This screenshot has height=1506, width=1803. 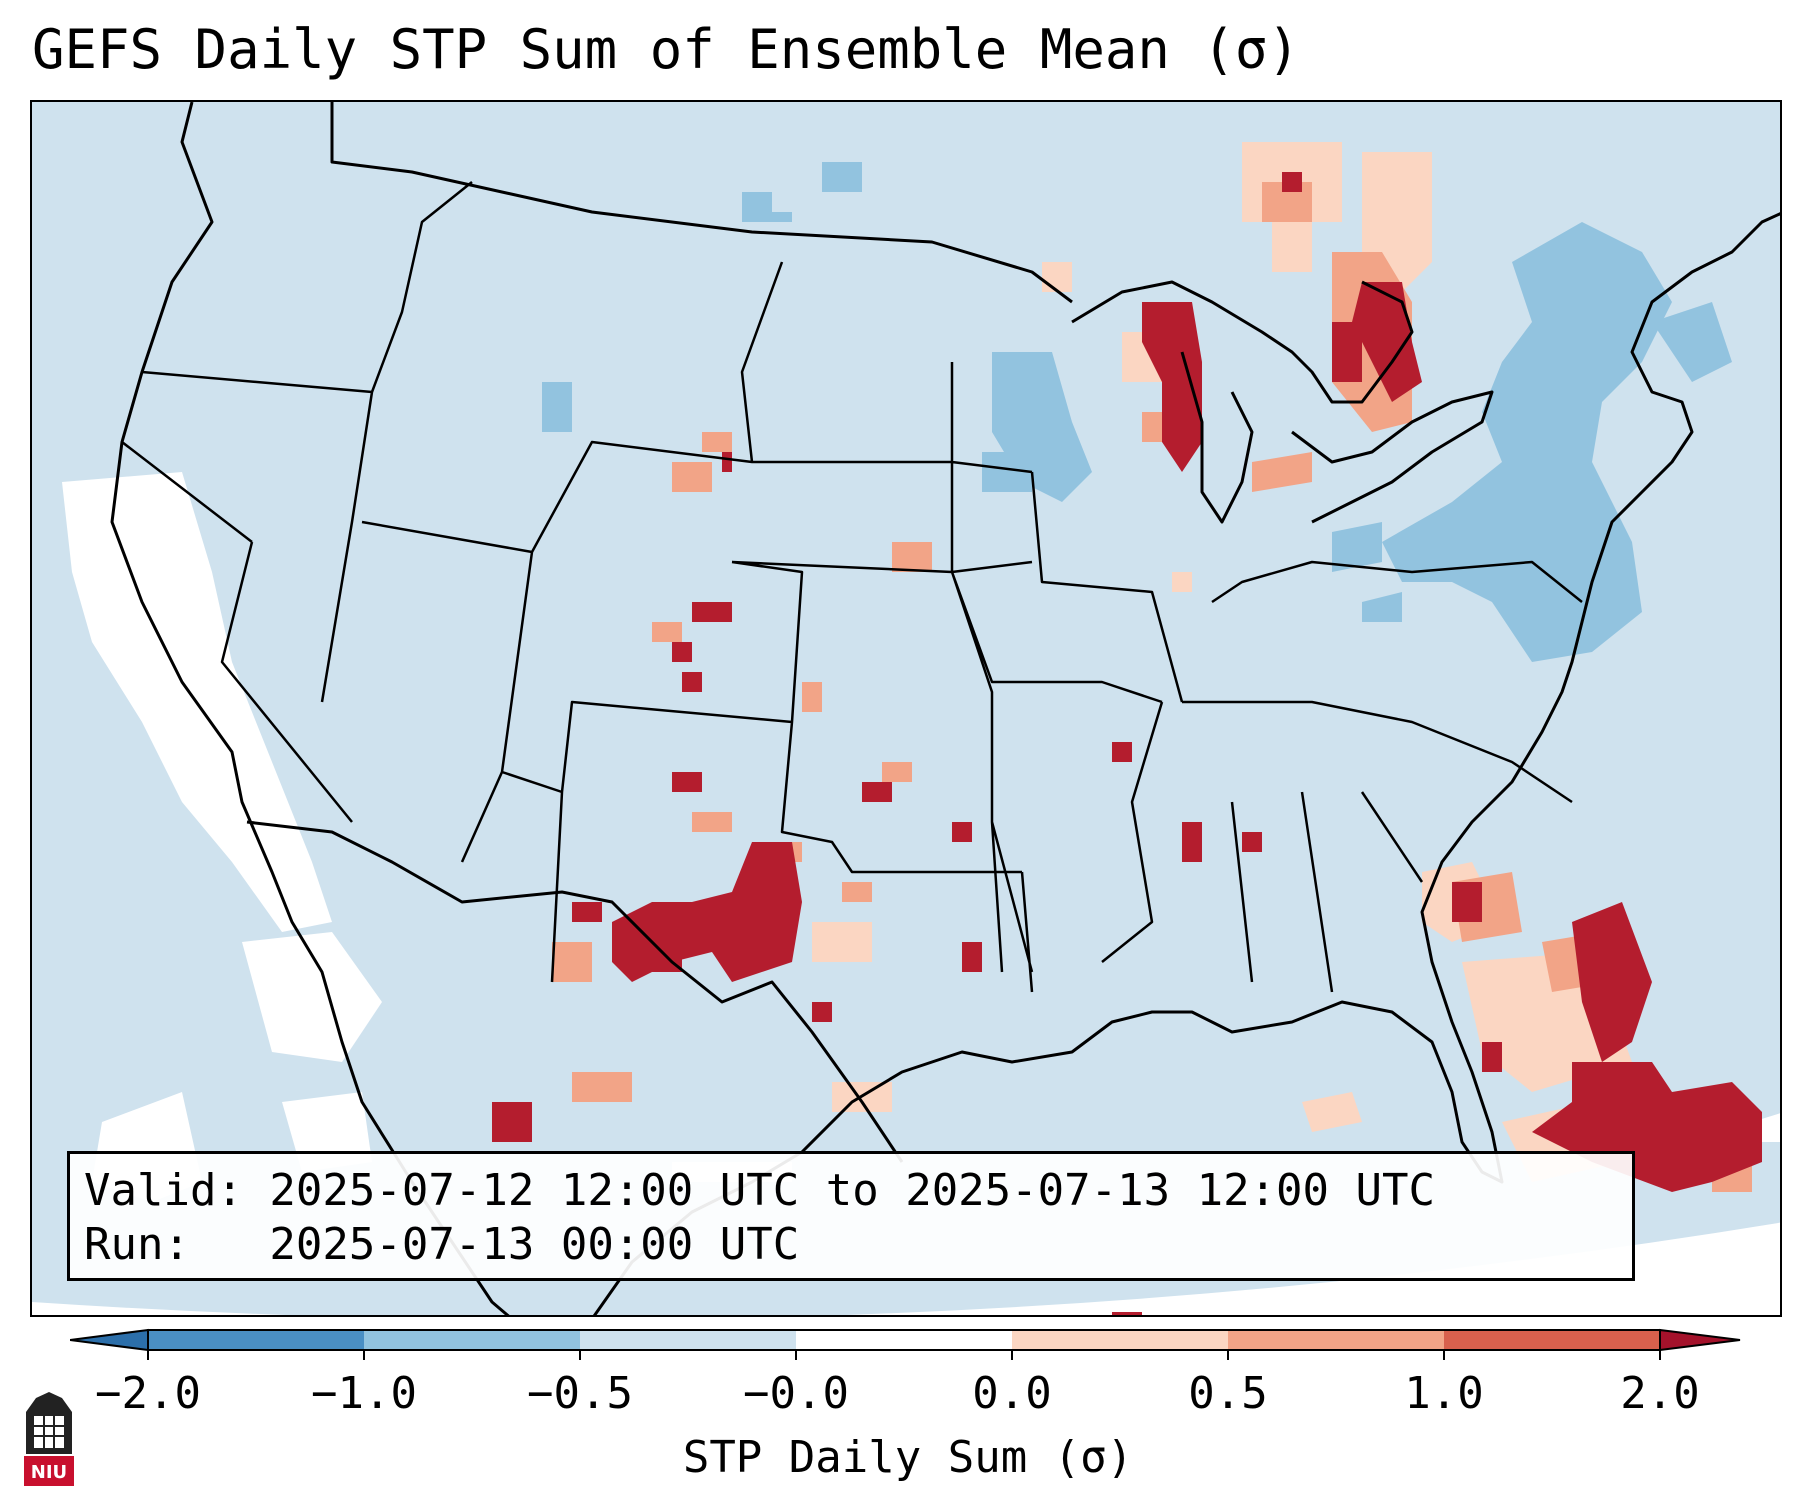 What do you see at coordinates (580, 1393) in the screenshot?
I see `colorbar-tick-label: −0.5` at bounding box center [580, 1393].